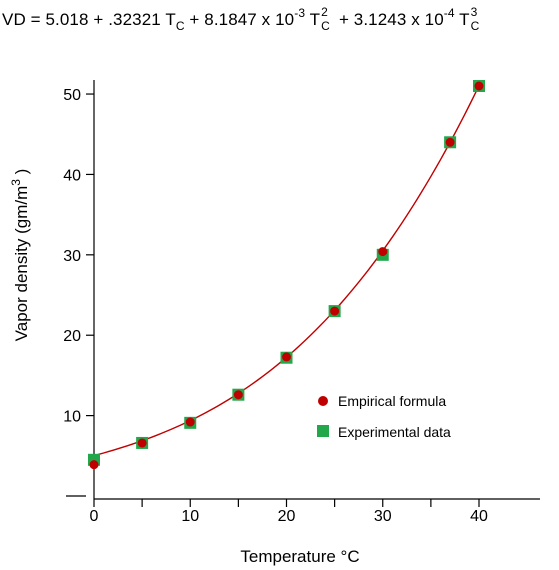 Image resolution: width=559 pixels, height=570 pixels. I want to click on x-tick-label: 0, so click(94, 516).